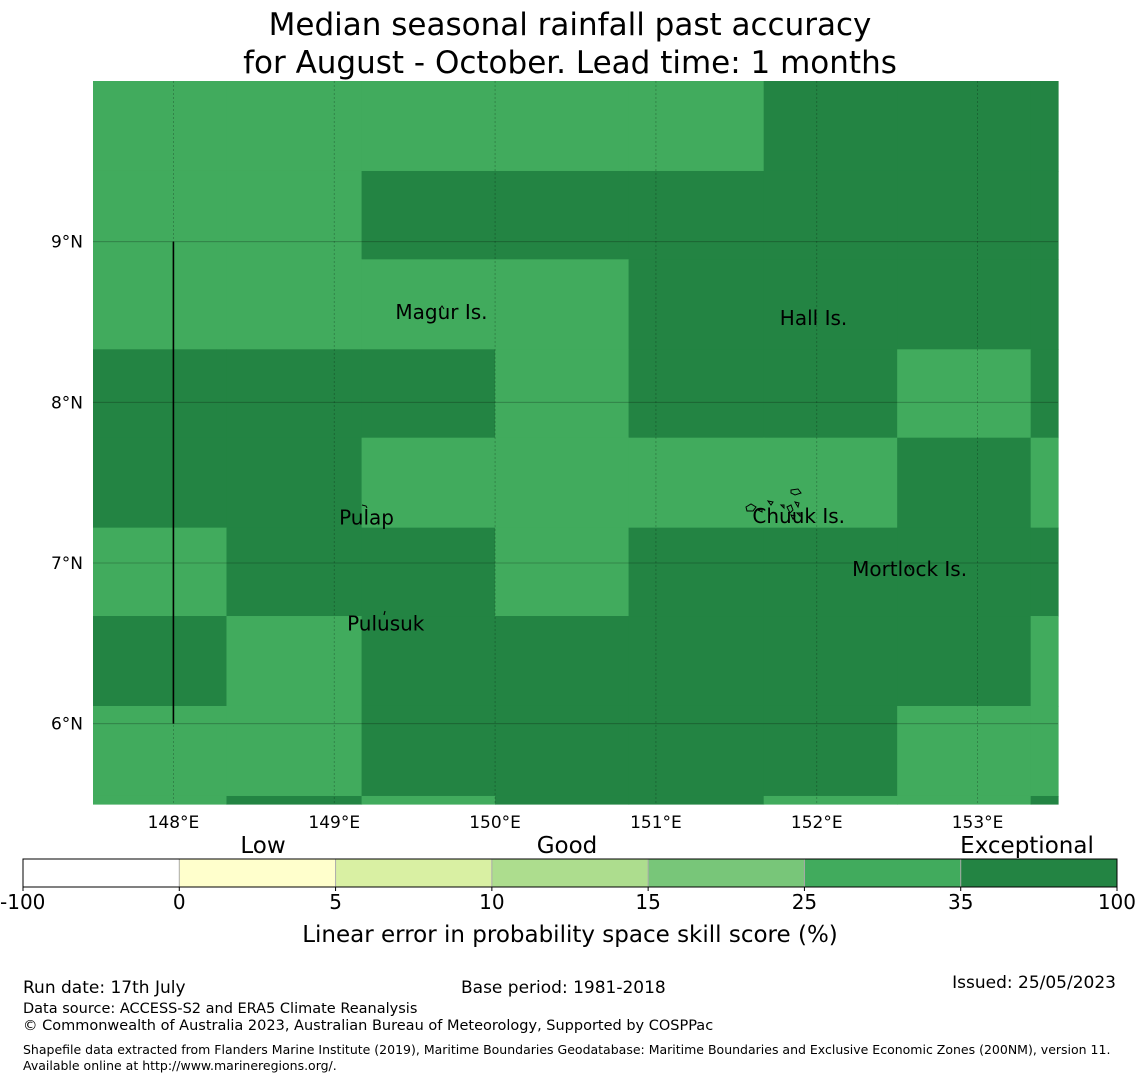 This screenshot has height=1080, width=1140. Describe the element at coordinates (773, 504) in the screenshot. I see `chuuk-island-outline` at that location.